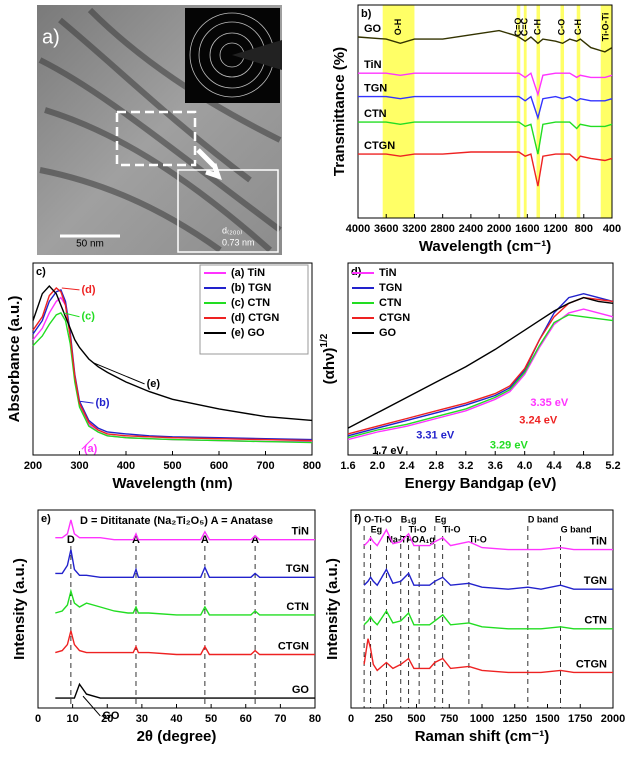 This screenshot has height=761, width=636. I want to click on y-axis-label-main: (αhν), so click(329, 366).